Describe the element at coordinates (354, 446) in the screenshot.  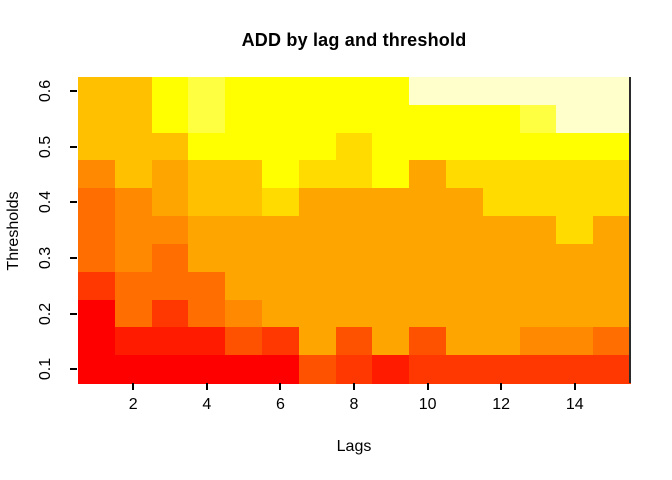
I see `x-axis-label: Lags` at that location.